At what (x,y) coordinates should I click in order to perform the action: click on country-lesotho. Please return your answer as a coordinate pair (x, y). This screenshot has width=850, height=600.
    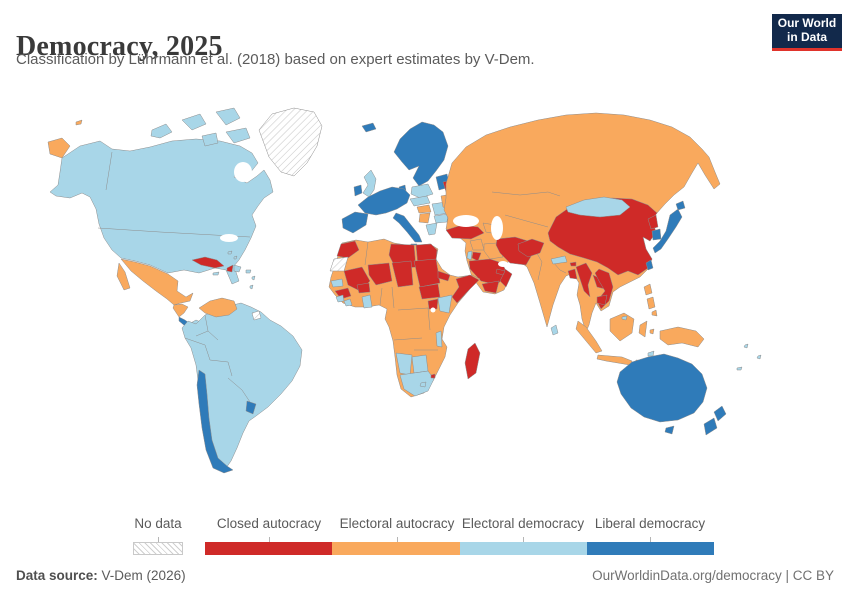
    Looking at the image, I should click on (423, 384).